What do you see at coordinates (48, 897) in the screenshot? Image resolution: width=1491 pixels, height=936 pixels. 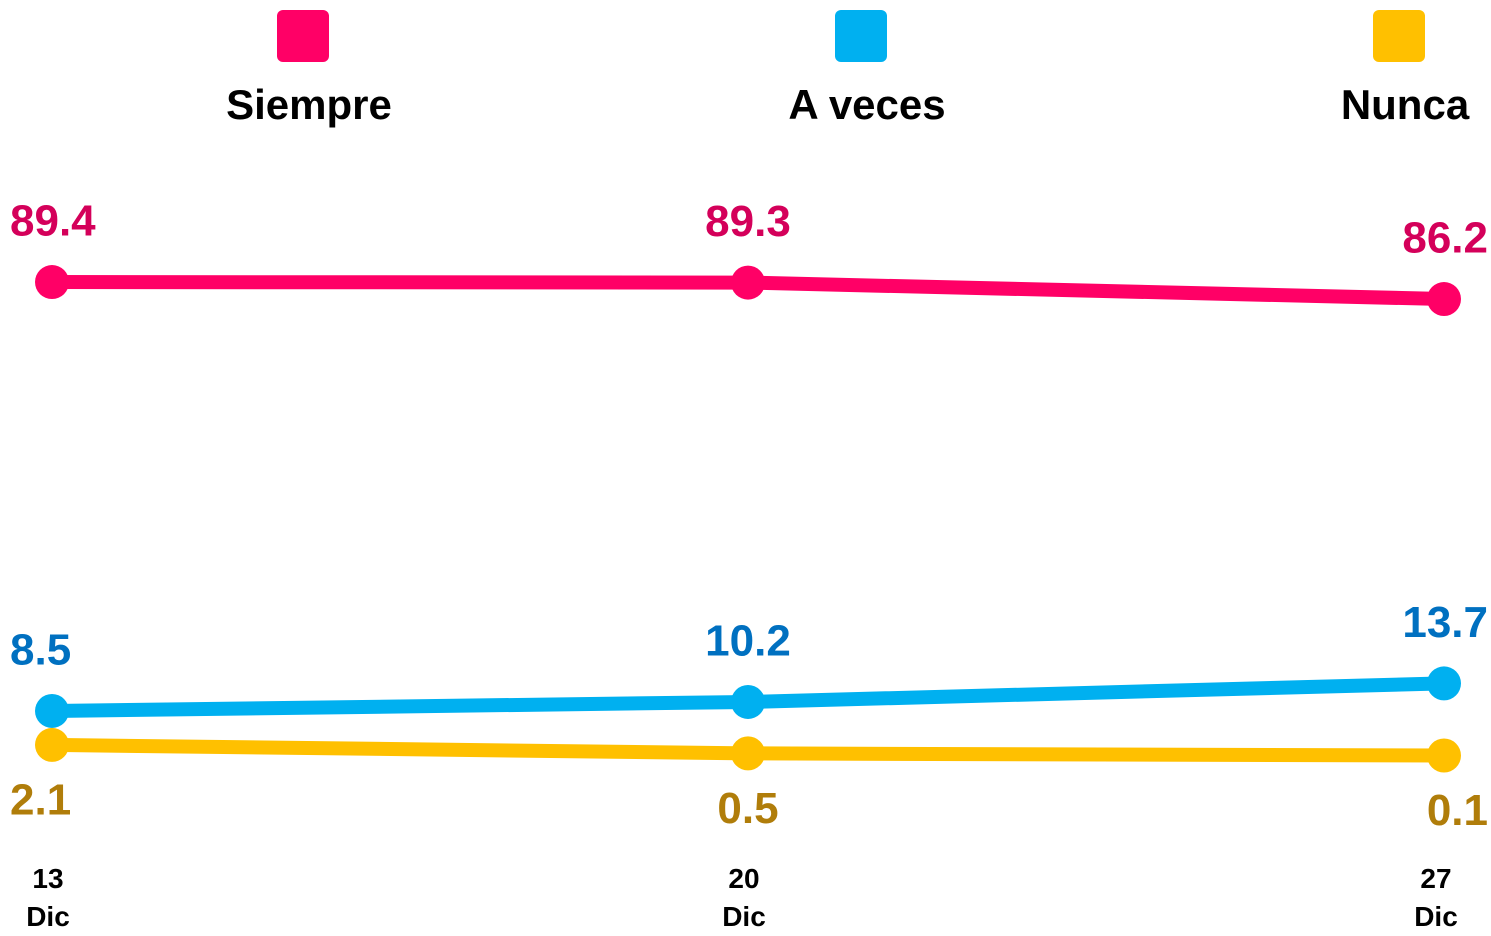 I see `x-tick-label: 13 Dic` at bounding box center [48, 897].